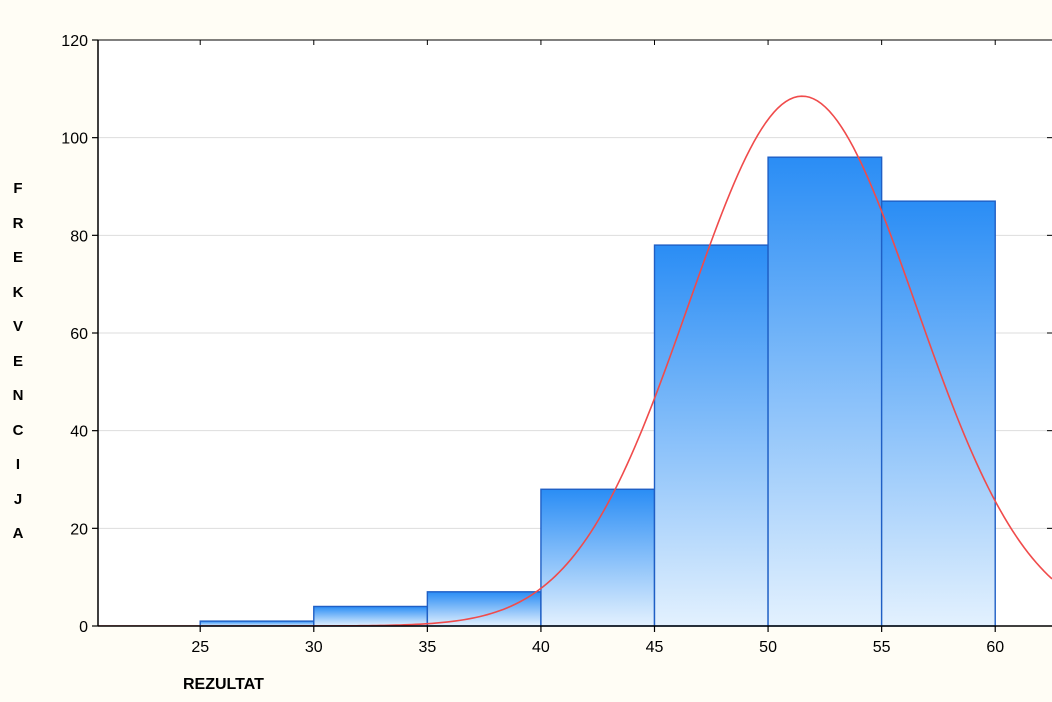 This screenshot has width=1052, height=702. I want to click on x-tick-label: 55, so click(882, 647).